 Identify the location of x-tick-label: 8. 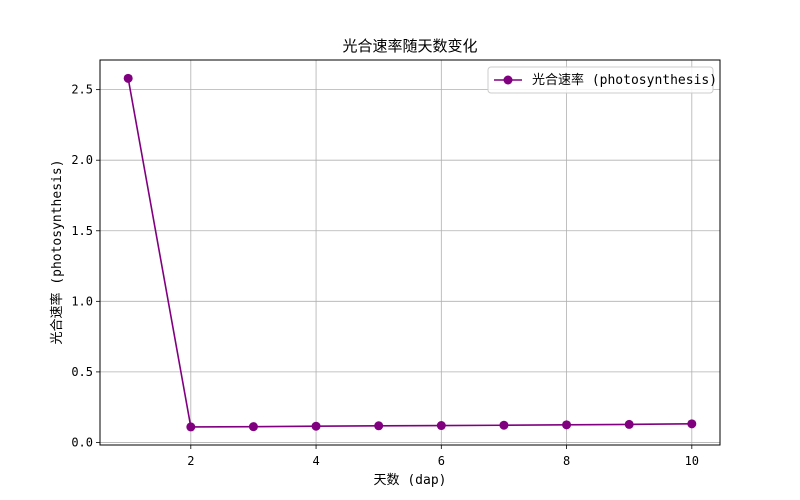
(566, 461).